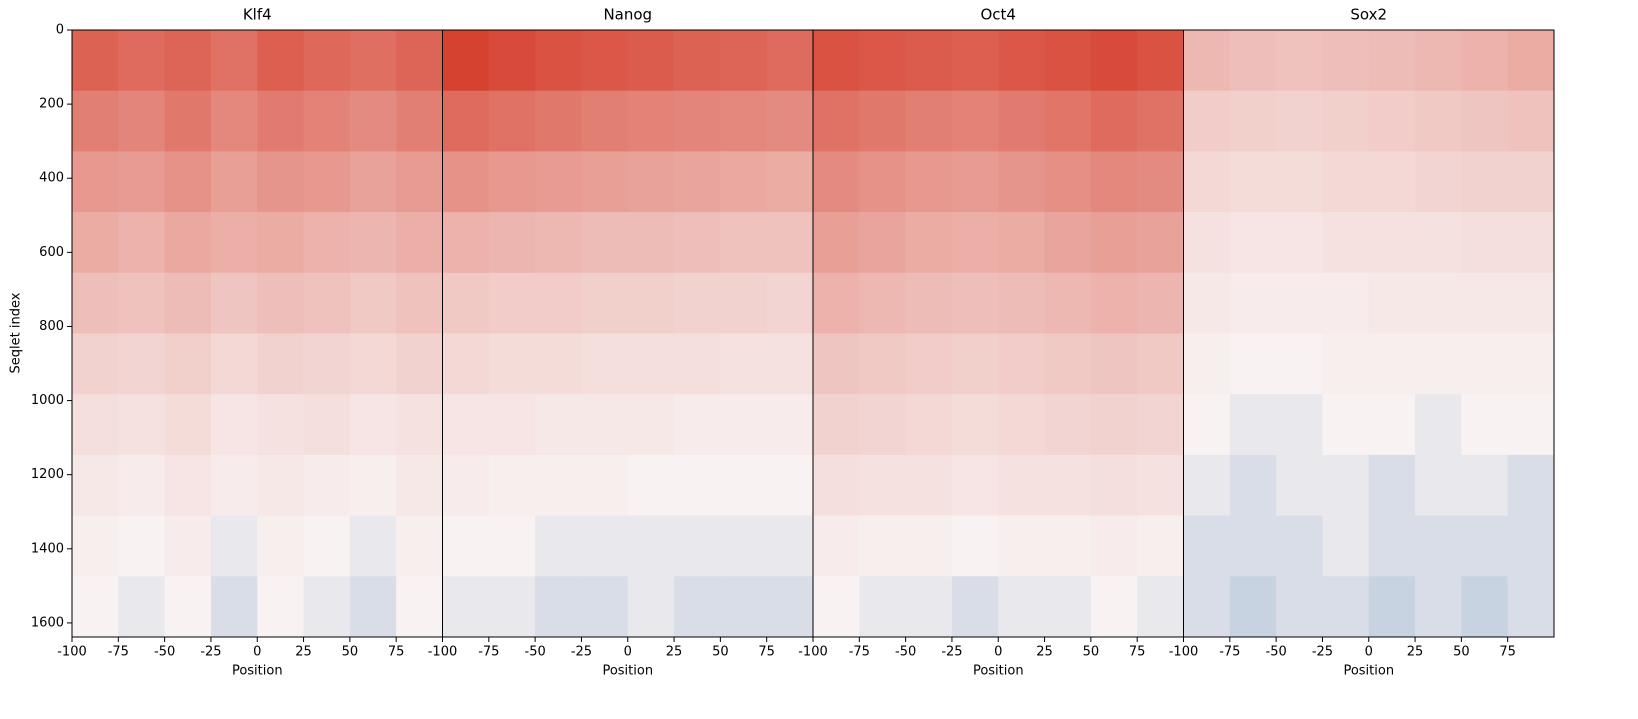 The image size is (1638, 719). What do you see at coordinates (1507, 652) in the screenshot?
I see `x-tick-label: 75` at bounding box center [1507, 652].